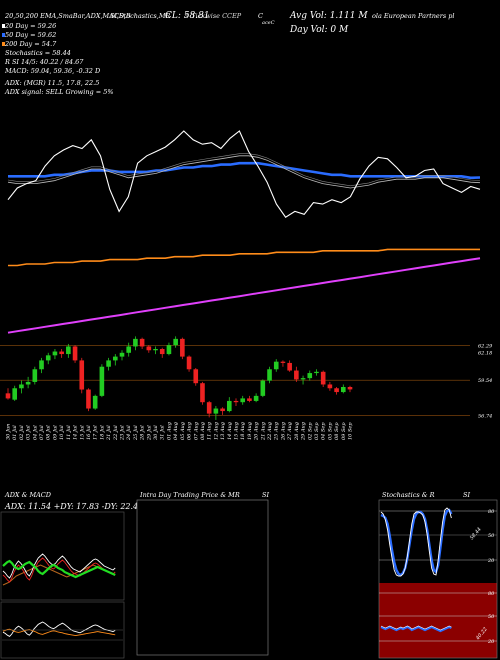 The width and height of the screenshot is (500, 660). I want to click on x-tick-label: 08 Aug, so click(203, 431).